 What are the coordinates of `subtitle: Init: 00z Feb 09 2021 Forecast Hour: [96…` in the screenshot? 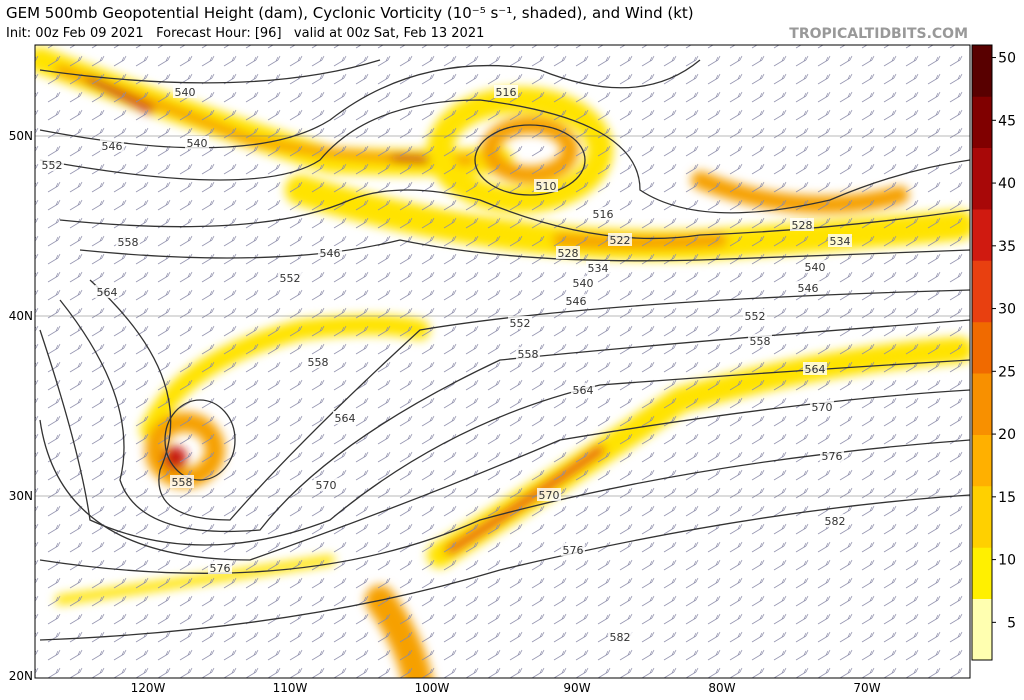 It's located at (245, 33).